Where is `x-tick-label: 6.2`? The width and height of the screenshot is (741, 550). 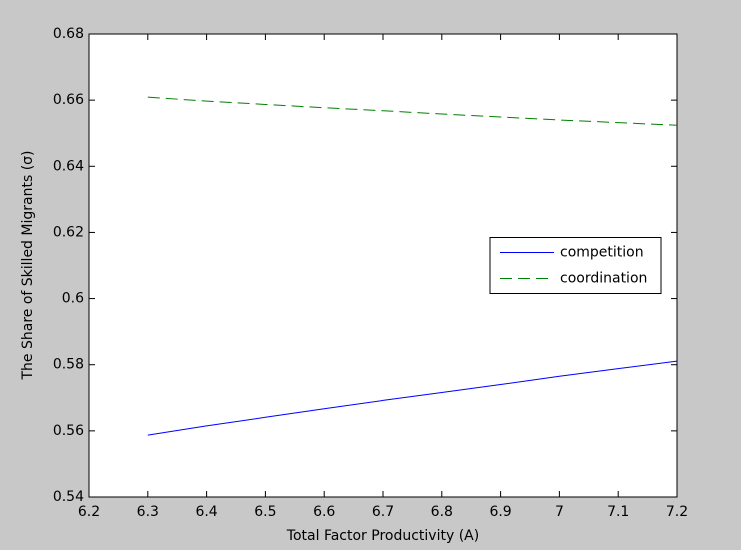 x-tick-label: 6.2 is located at coordinates (89, 512).